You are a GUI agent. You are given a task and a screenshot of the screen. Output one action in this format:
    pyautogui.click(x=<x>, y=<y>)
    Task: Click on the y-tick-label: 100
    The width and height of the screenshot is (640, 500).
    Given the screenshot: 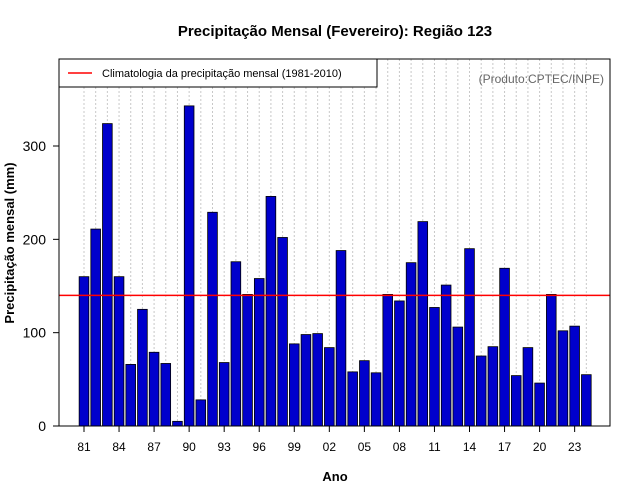 What is the action you would take?
    pyautogui.click(x=35, y=333)
    